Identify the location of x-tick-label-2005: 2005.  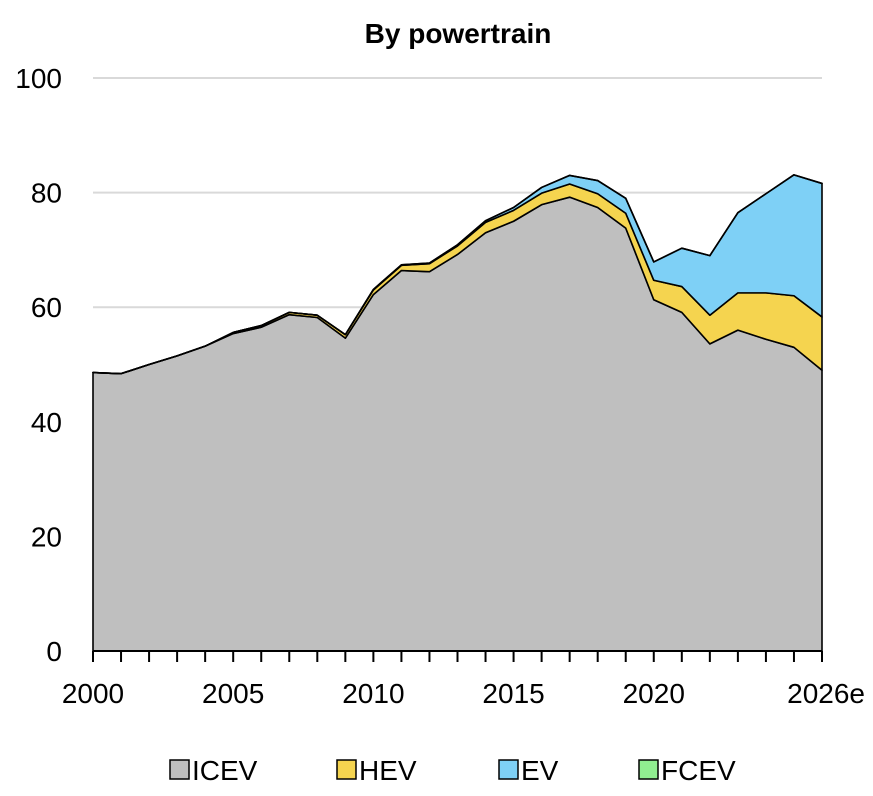
(233, 693).